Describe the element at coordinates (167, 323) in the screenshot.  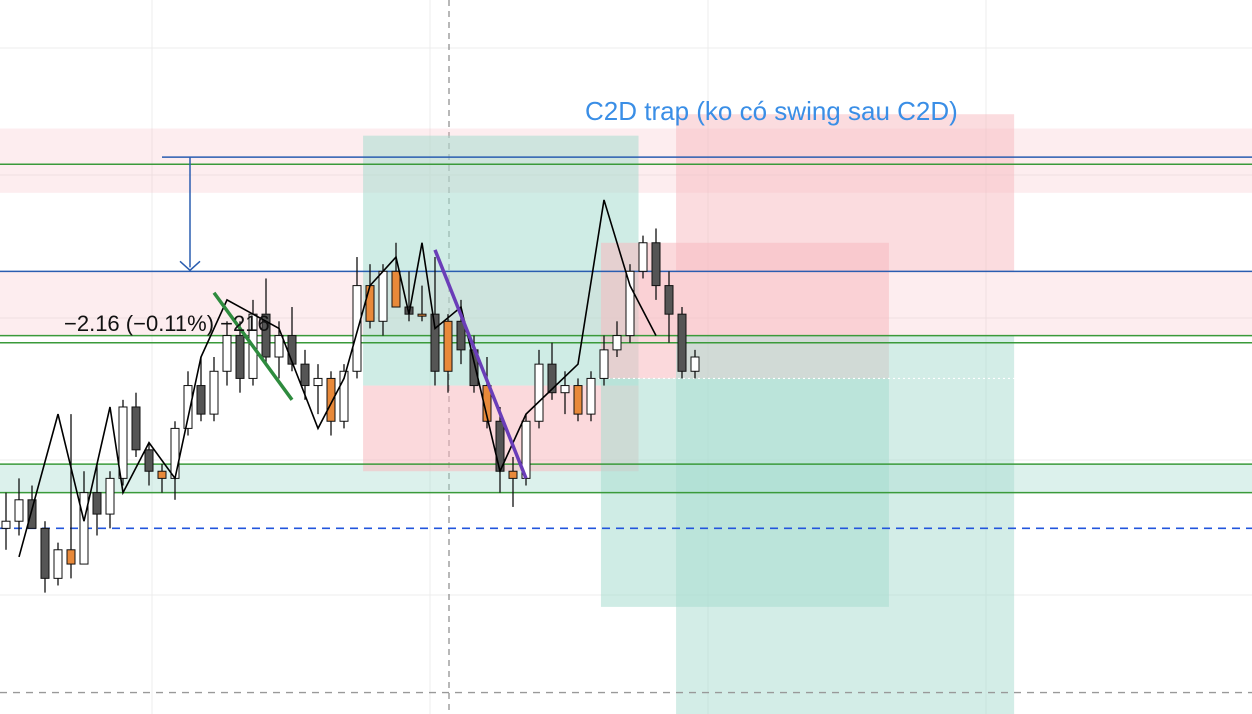
I see `measure-label: −2.16 (−0.11%) −216` at that location.